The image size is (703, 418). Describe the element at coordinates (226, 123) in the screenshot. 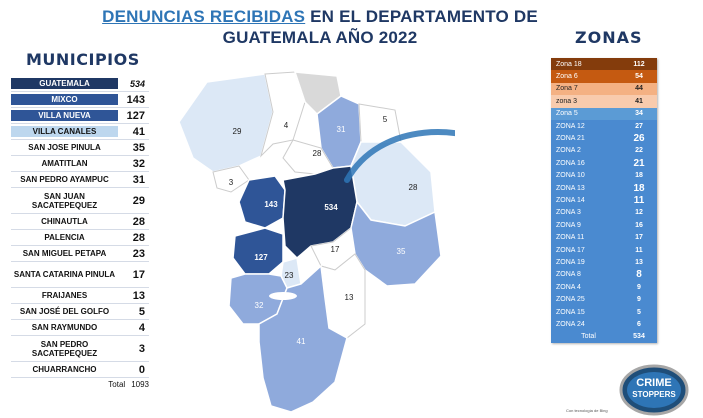

I see `region-san-juan` at that location.